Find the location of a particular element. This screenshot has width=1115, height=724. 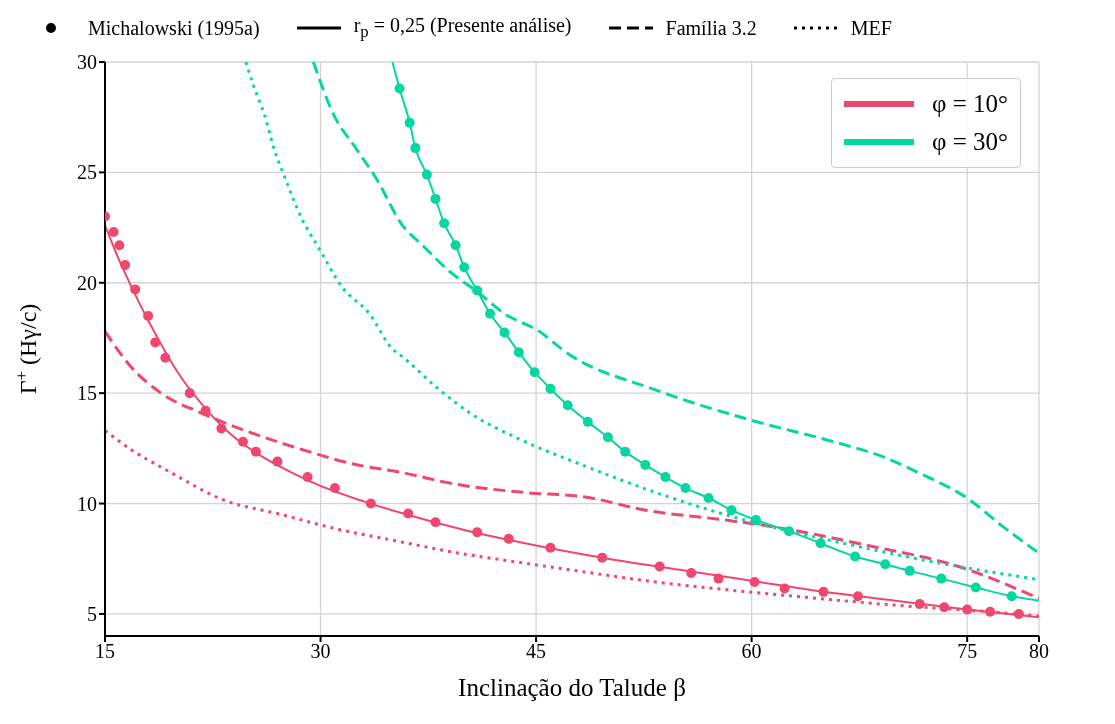

text: Família 3.2 is located at coordinates (711, 28).